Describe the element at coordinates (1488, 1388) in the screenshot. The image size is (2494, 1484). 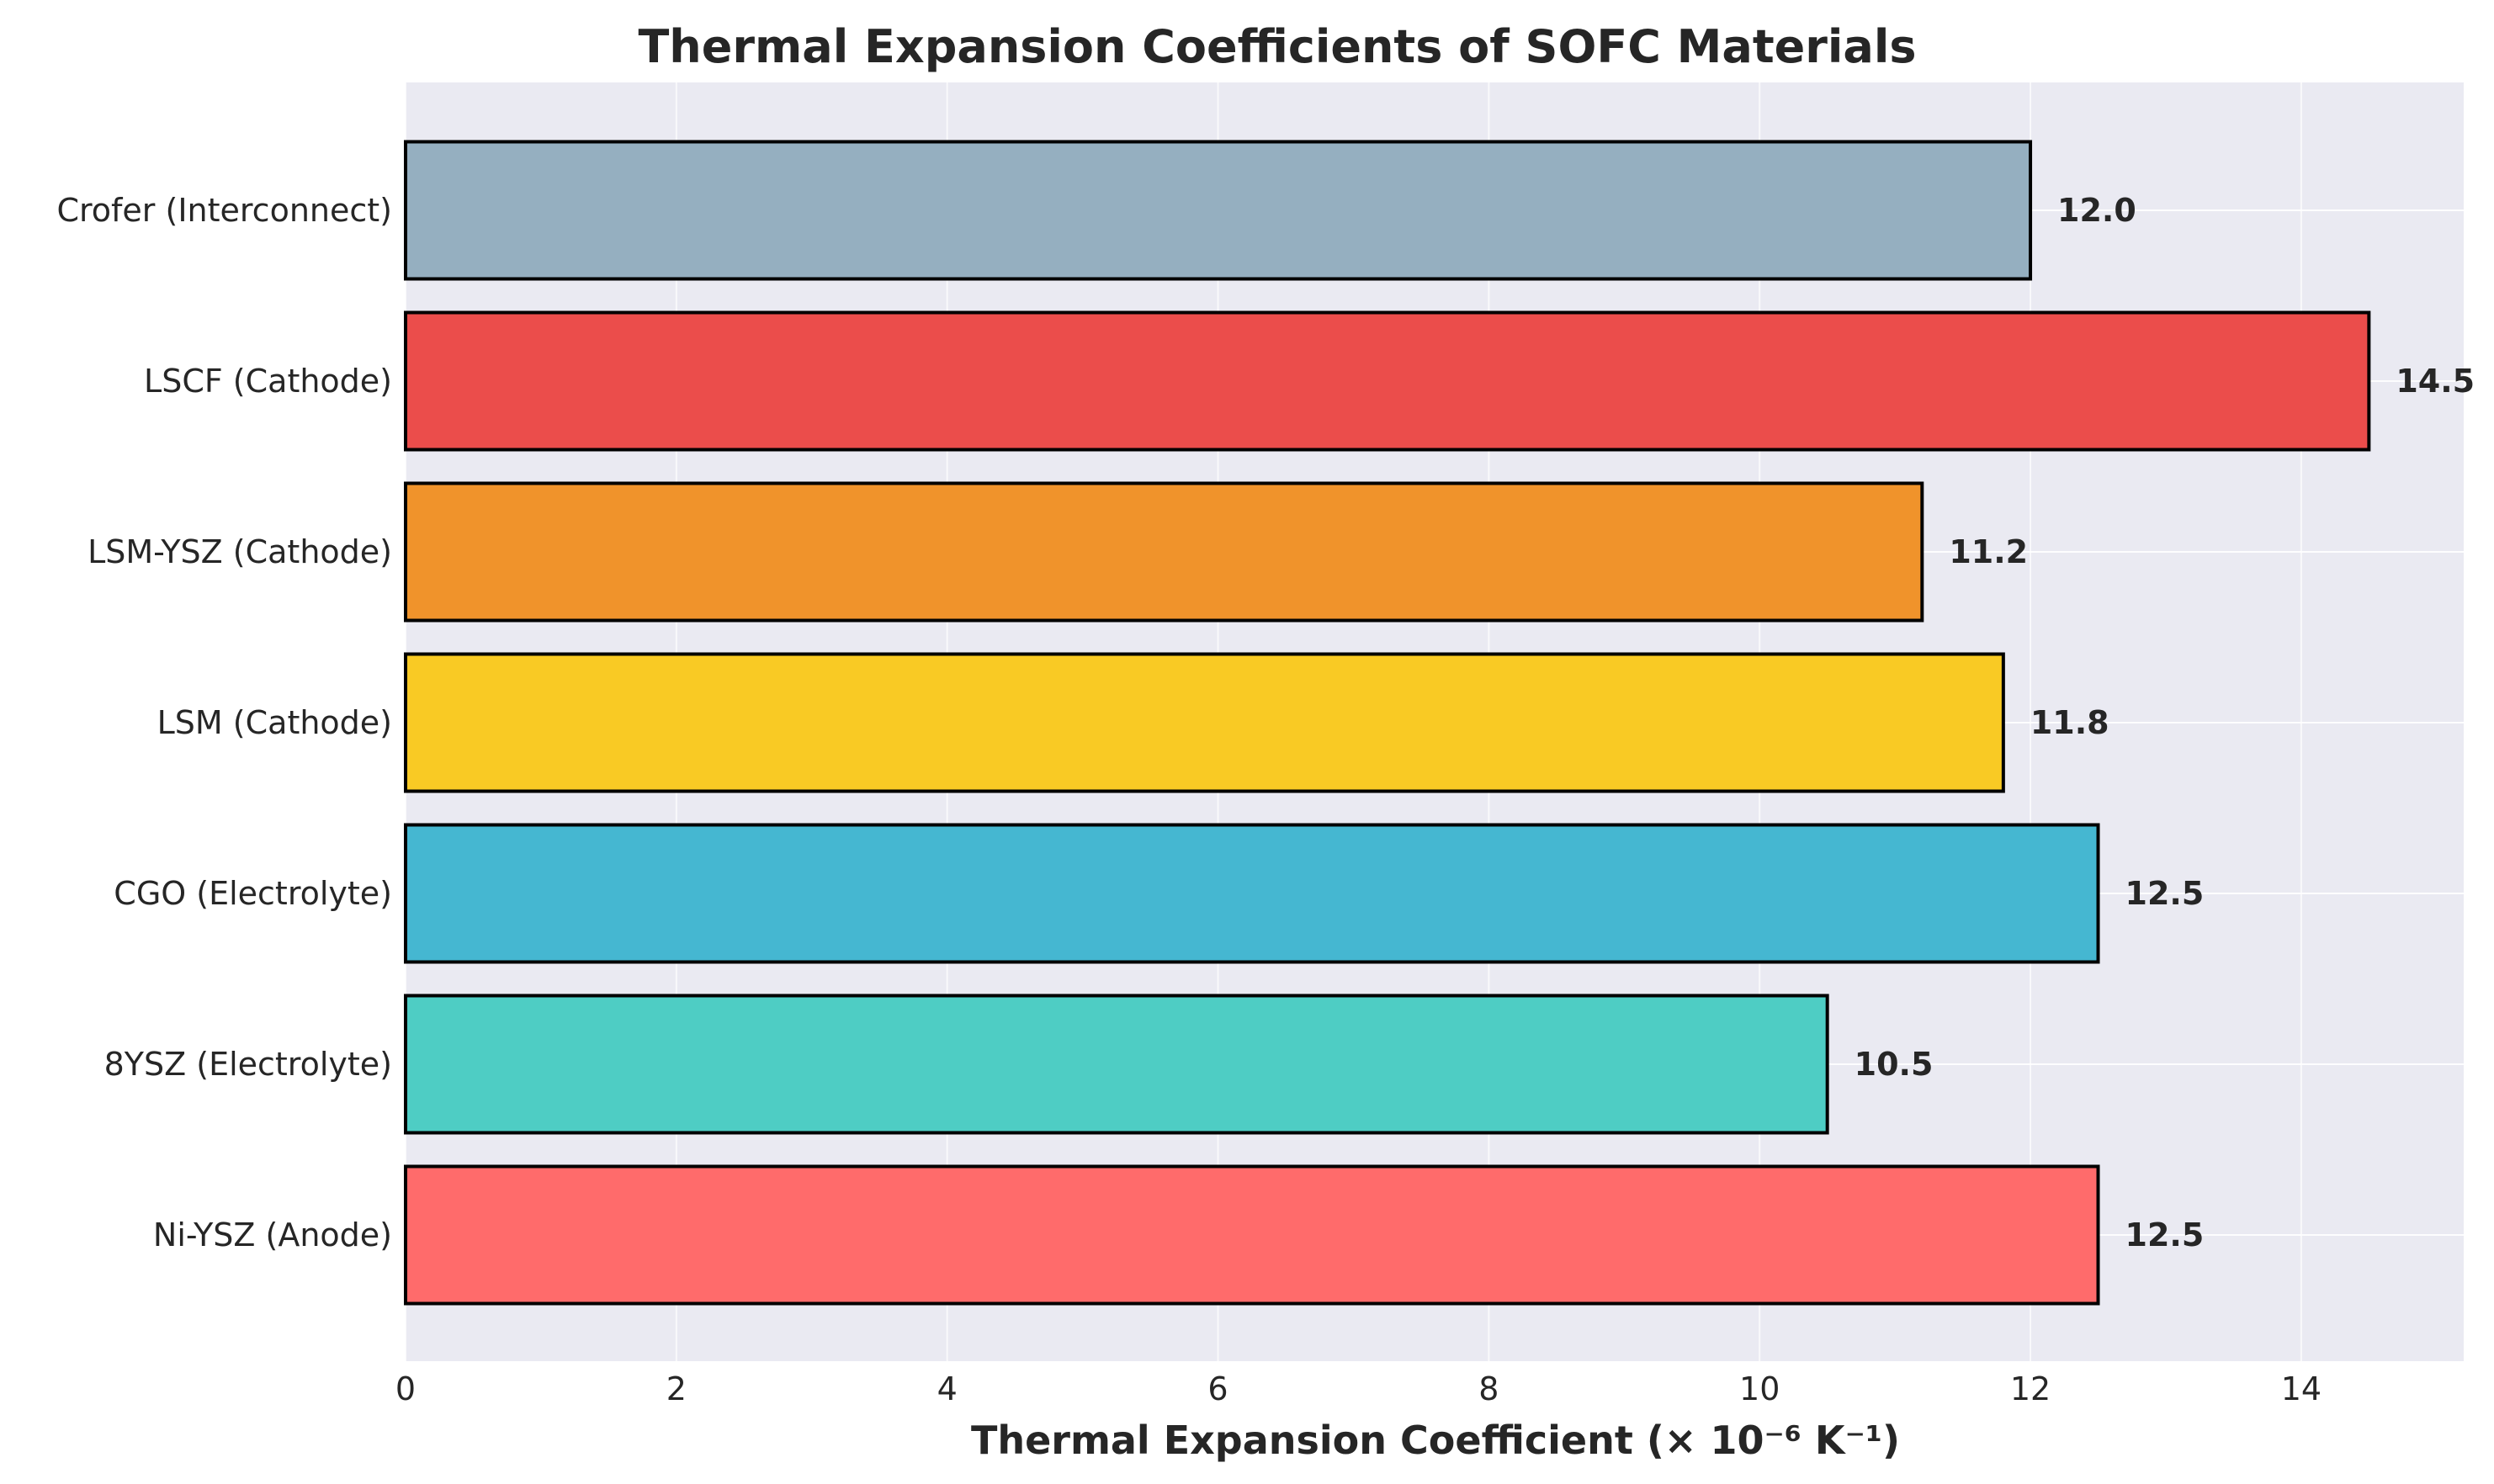
I see `x-tick-label: 8` at that location.